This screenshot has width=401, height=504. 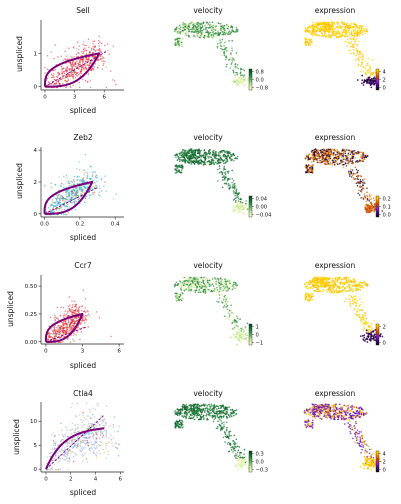 What do you see at coordinates (79, 60) in the screenshot?
I see `phase-portrait-sell: 0 3 601` at bounding box center [79, 60].